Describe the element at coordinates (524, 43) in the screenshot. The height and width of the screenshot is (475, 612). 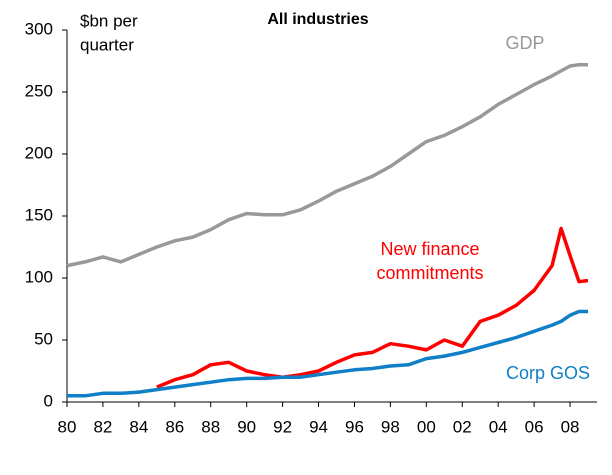
I see `series-label: GDP` at that location.